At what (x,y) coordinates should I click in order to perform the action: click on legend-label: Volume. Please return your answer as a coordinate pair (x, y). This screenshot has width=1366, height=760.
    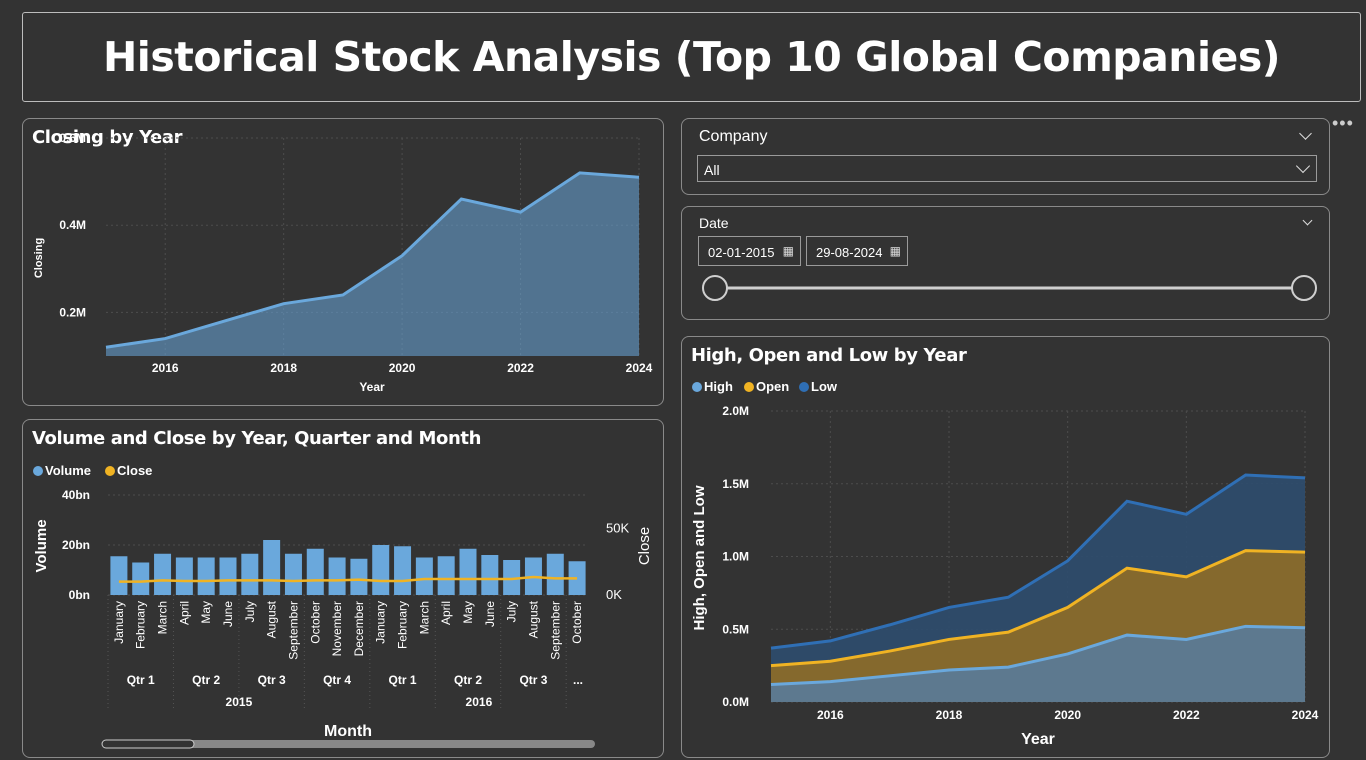
    Looking at the image, I should click on (68, 470).